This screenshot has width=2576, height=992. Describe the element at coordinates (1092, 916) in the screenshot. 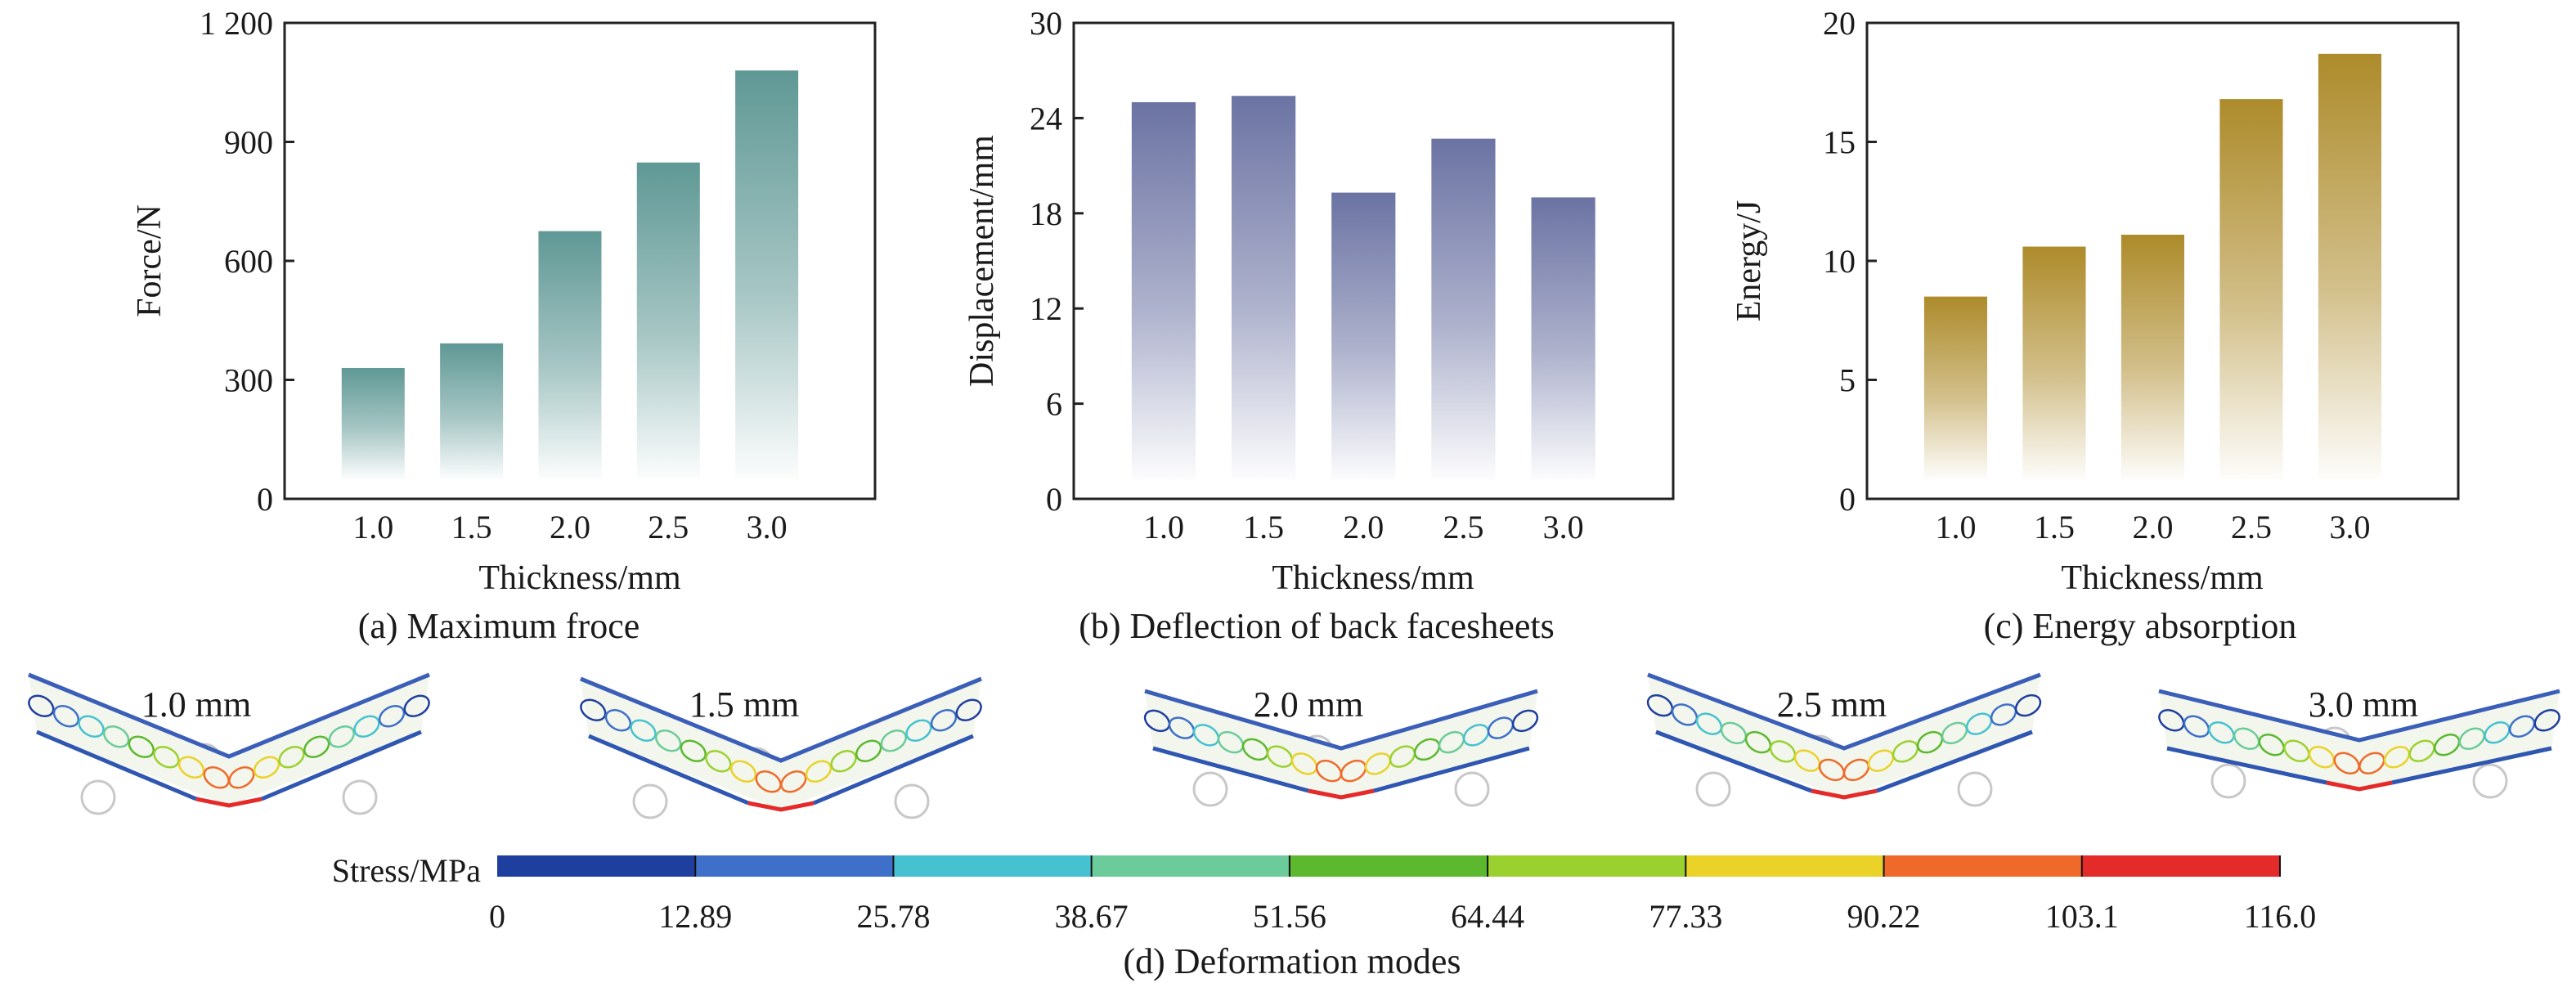

I see `colorbar-tick-label: 38.67` at that location.